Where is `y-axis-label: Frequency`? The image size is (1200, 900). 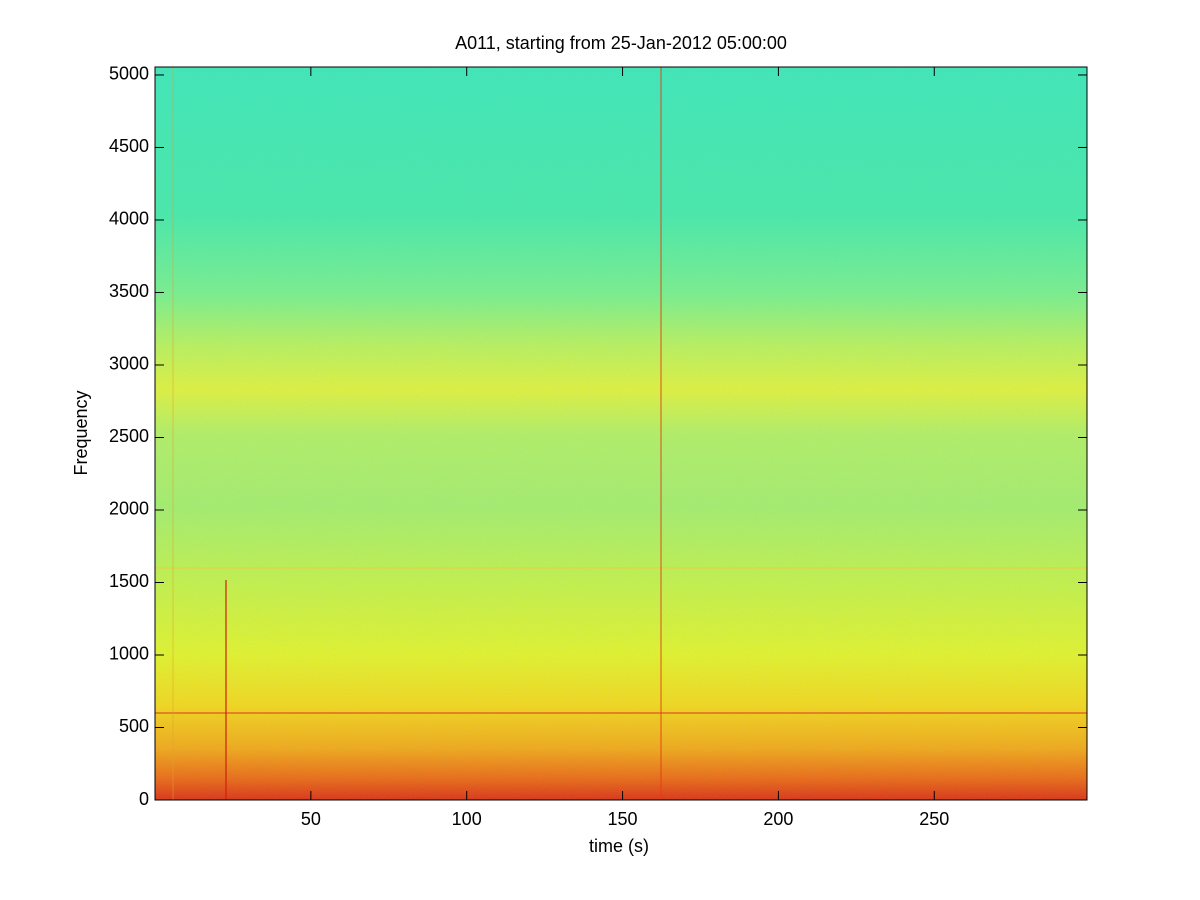 y-axis-label: Frequency is located at coordinates (81, 432).